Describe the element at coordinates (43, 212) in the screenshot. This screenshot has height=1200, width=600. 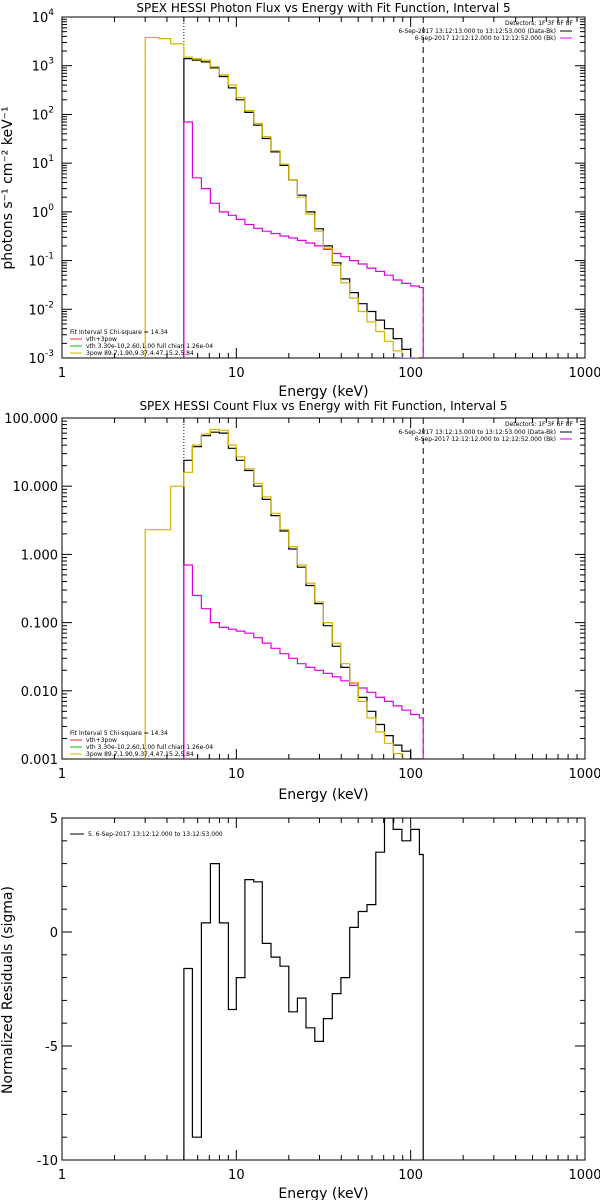
I see `y-tick-label: 10⁰` at that location.